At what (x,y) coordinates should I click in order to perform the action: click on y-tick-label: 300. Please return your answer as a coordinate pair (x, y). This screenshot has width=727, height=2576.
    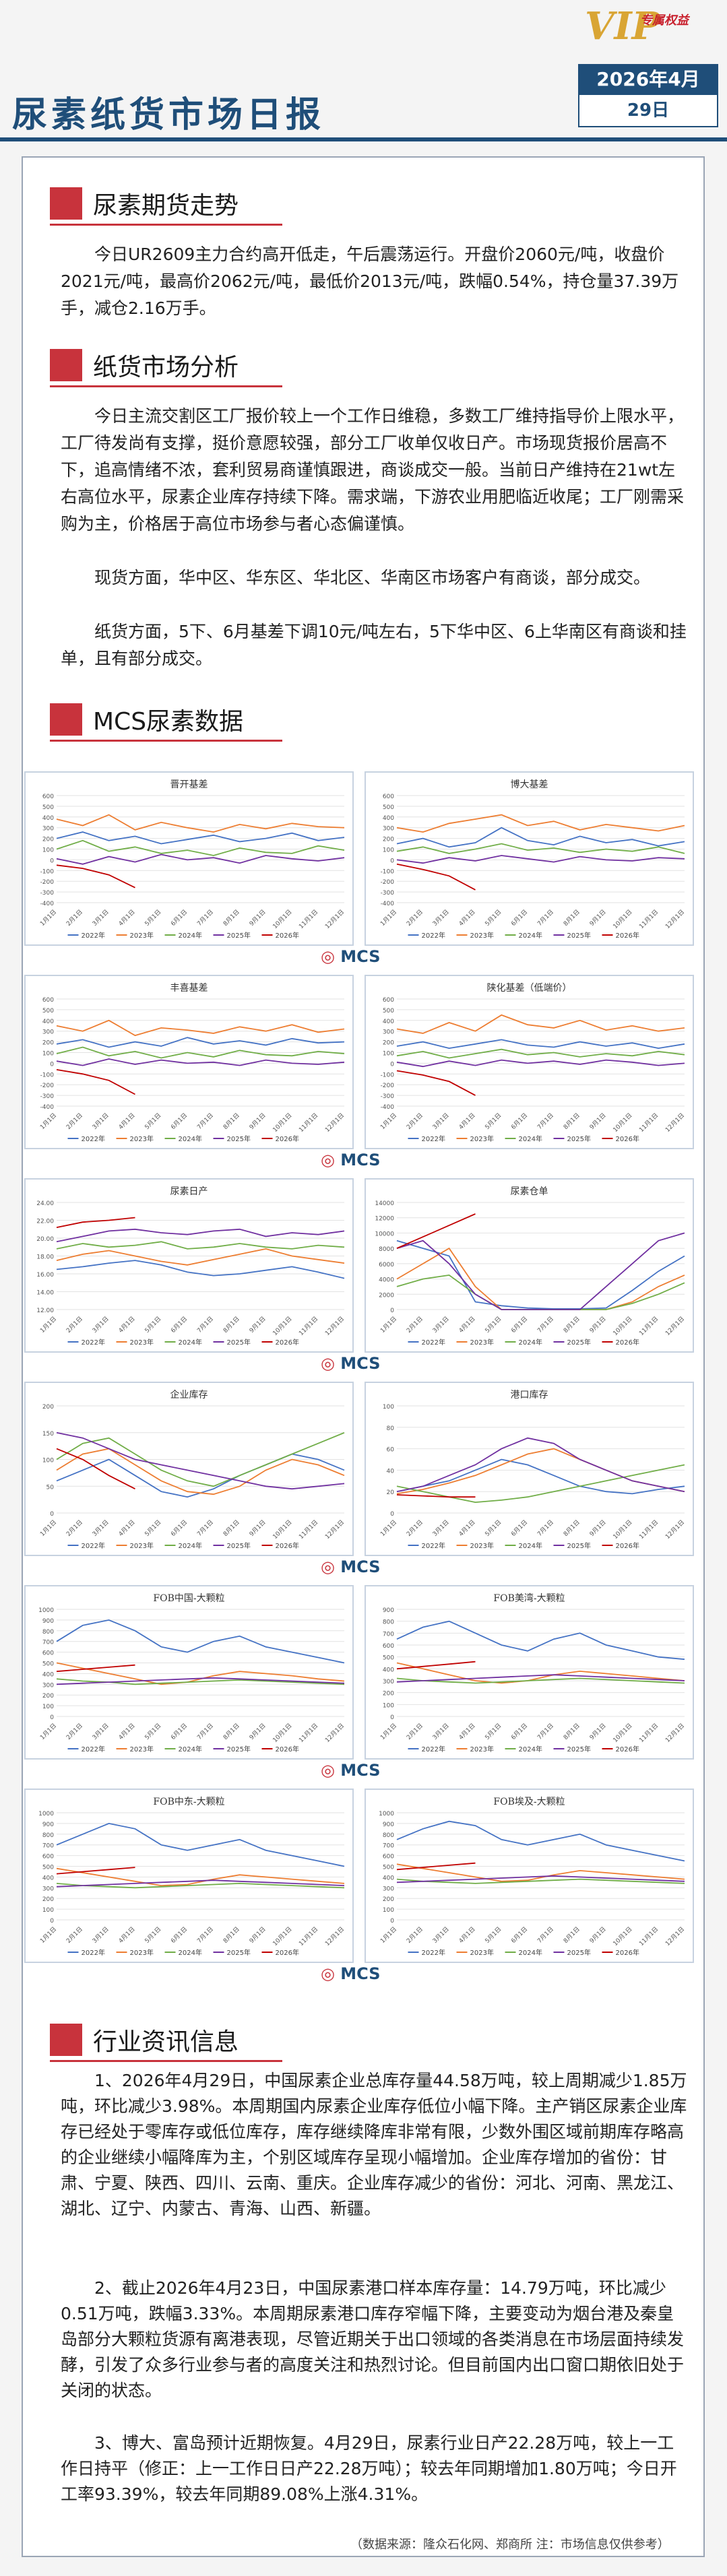
    Looking at the image, I should click on (388, 1032).